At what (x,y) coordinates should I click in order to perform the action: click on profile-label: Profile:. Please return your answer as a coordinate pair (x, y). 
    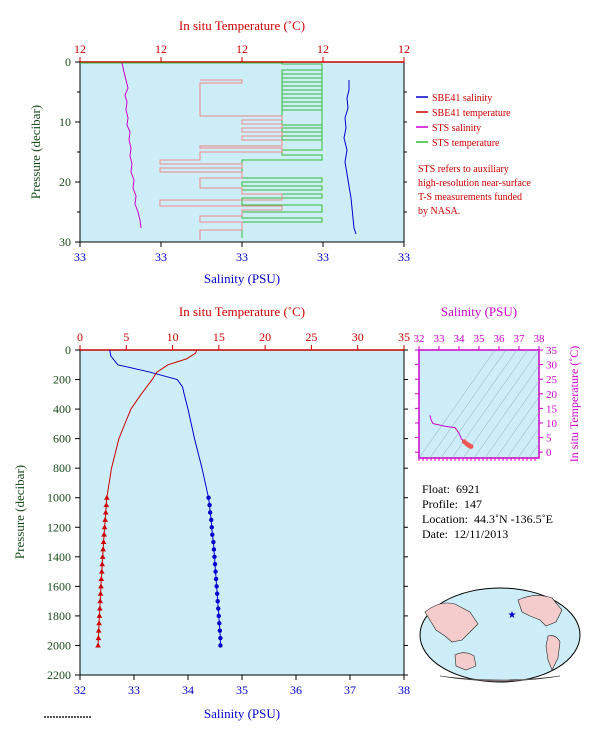
    Looking at the image, I should click on (440, 504).